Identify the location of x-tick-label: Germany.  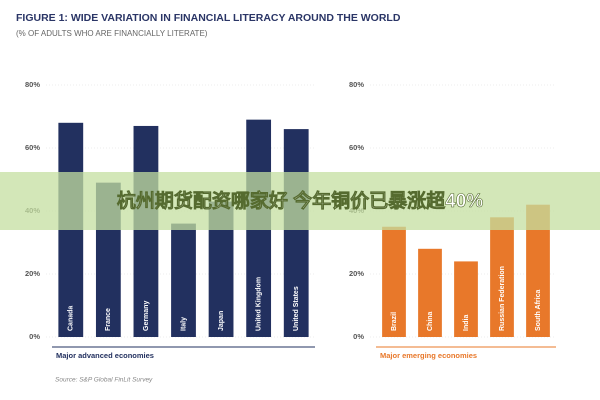
(146, 316).